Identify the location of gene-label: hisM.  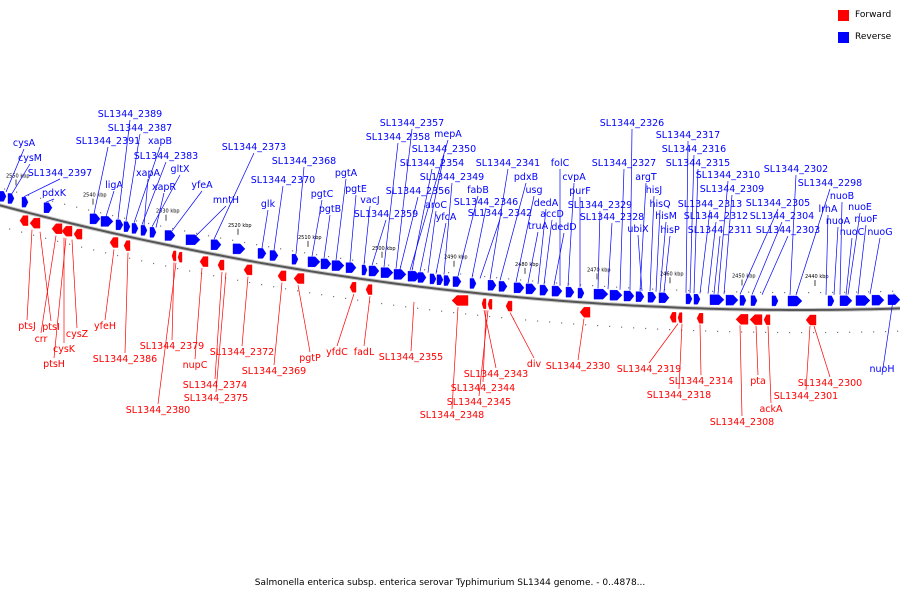
(666, 216).